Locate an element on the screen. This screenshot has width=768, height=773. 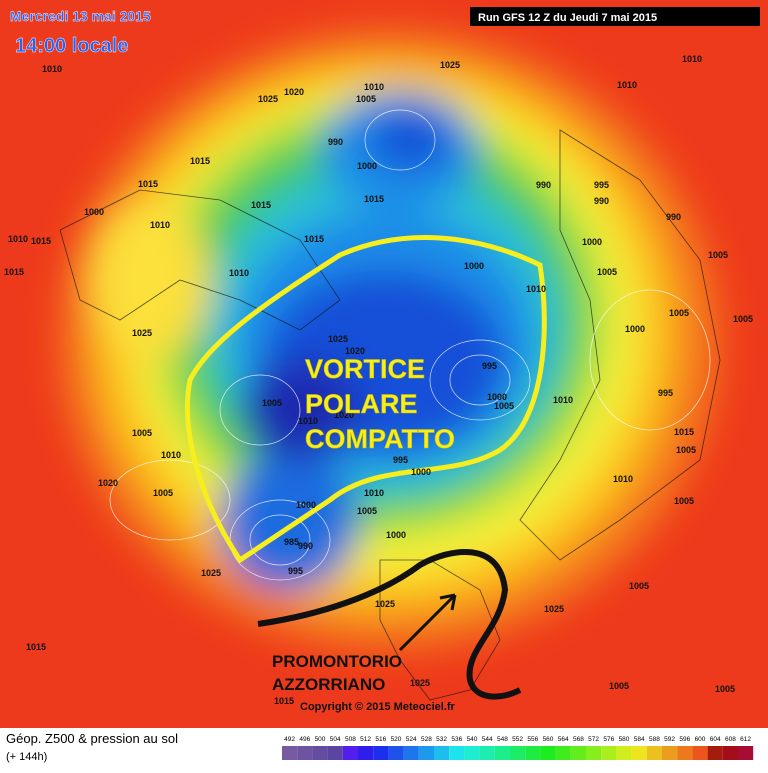
colorbar-tick-label: 528 is located at coordinates (426, 739).